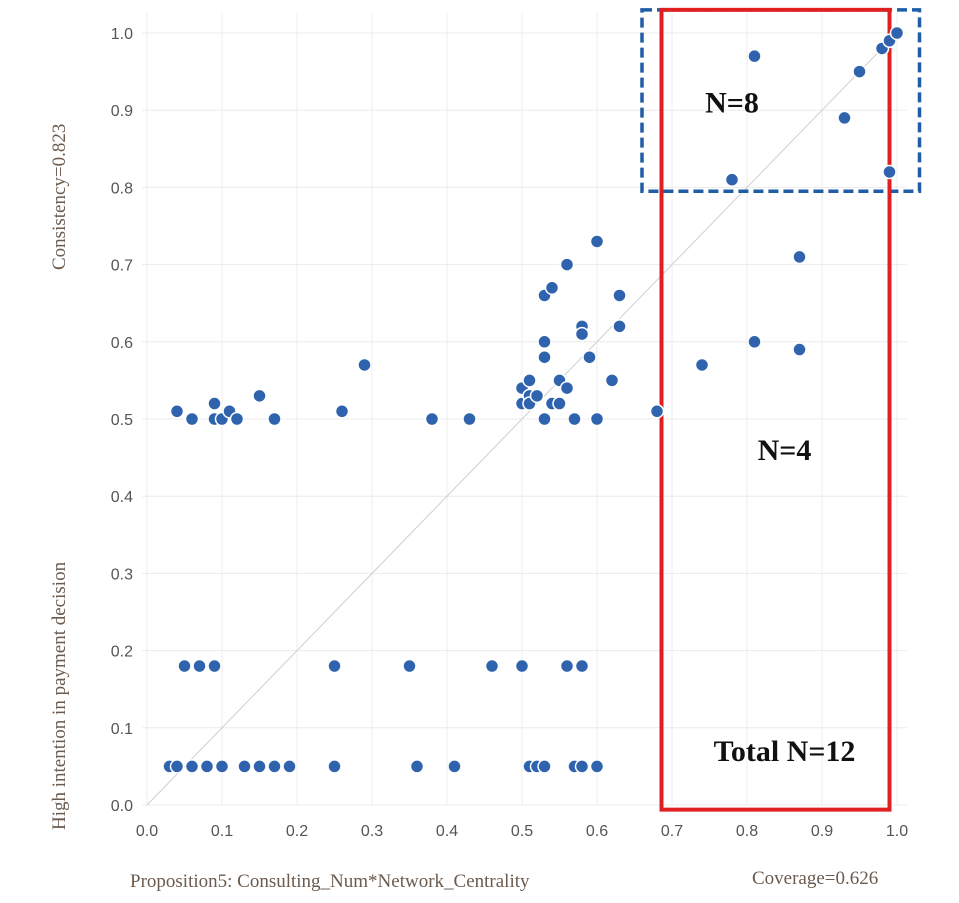 The height and width of the screenshot is (903, 959). Describe the element at coordinates (785, 751) in the screenshot. I see `annotation-label: Total N=12` at that location.